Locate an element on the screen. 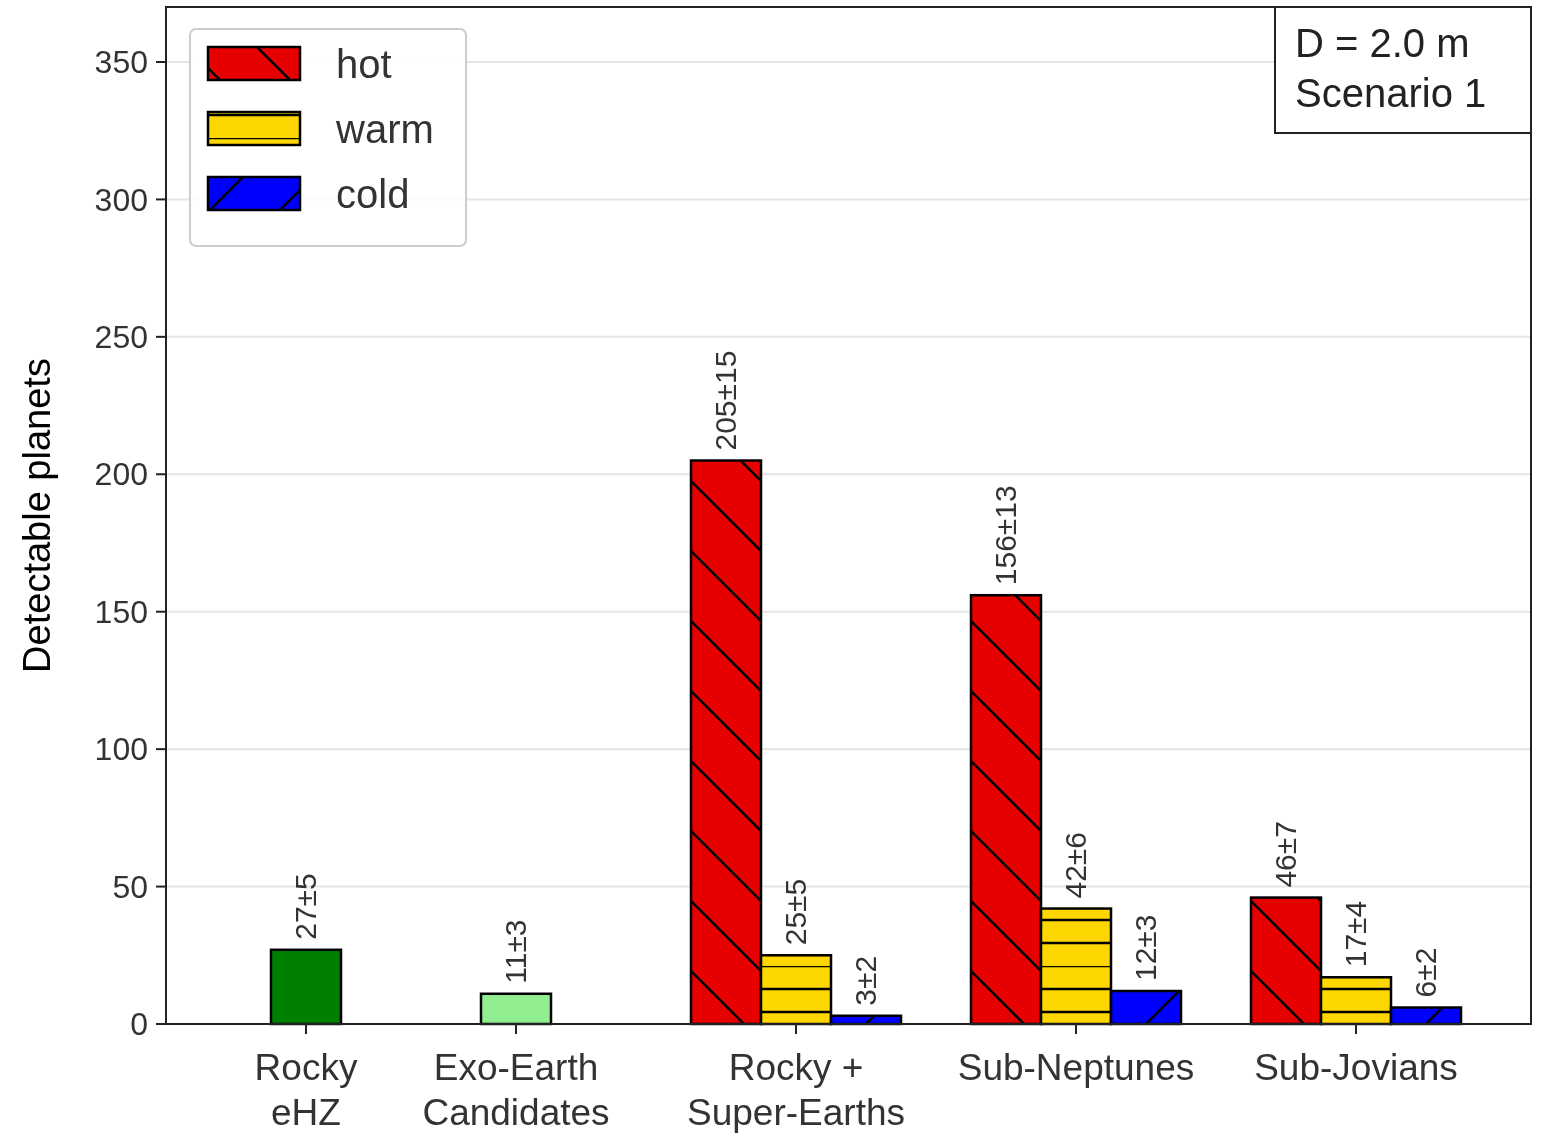 Image resolution: width=1542 pixels, height=1141 pixels. data-label: 156±13 is located at coordinates (1005, 535).